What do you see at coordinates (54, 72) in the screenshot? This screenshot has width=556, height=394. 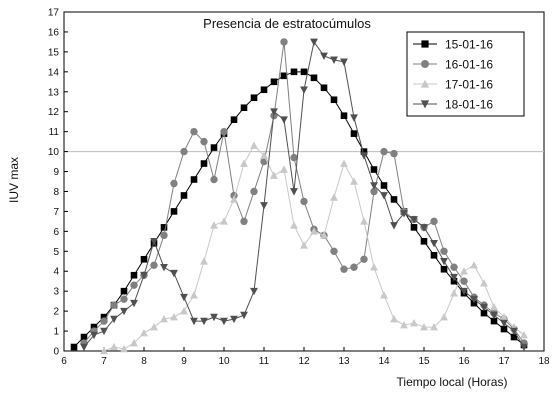 I see `y-tick-label: 14` at bounding box center [54, 72].